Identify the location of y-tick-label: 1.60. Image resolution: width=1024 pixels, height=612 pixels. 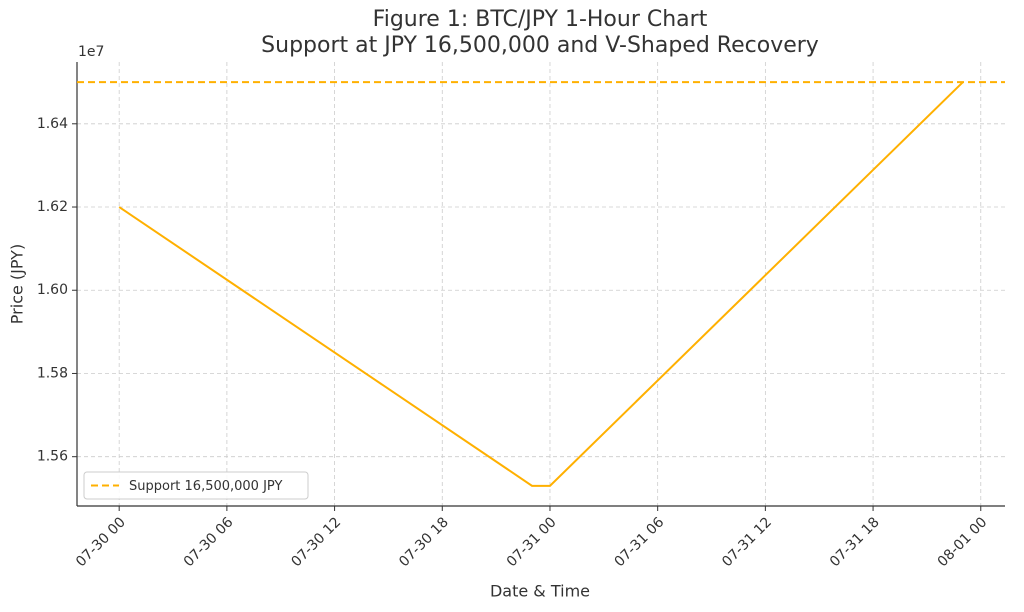
(52, 290).